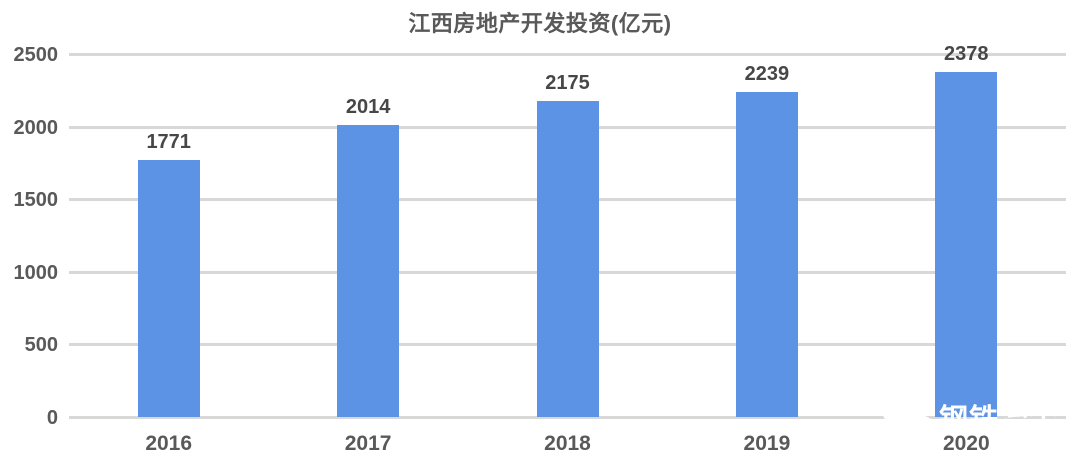  I want to click on y-axis-label: 2000, so click(36, 127).